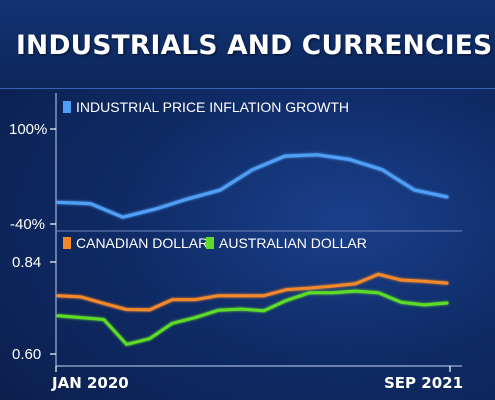 Image resolution: width=495 pixels, height=400 pixels. What do you see at coordinates (28, 129) in the screenshot?
I see `y-tick-label-top-upper: 100%` at bounding box center [28, 129].